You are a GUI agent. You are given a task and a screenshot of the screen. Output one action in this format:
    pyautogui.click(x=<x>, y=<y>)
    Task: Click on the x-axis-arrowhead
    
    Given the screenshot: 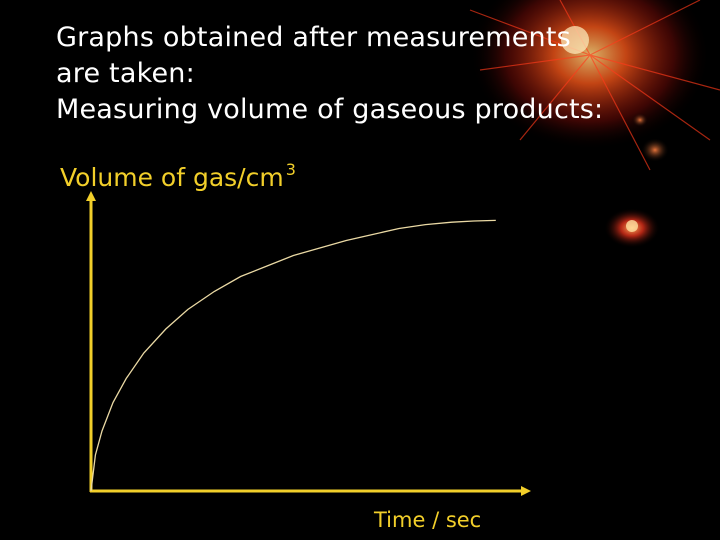 What is the action you would take?
    pyautogui.click(x=526, y=491)
    